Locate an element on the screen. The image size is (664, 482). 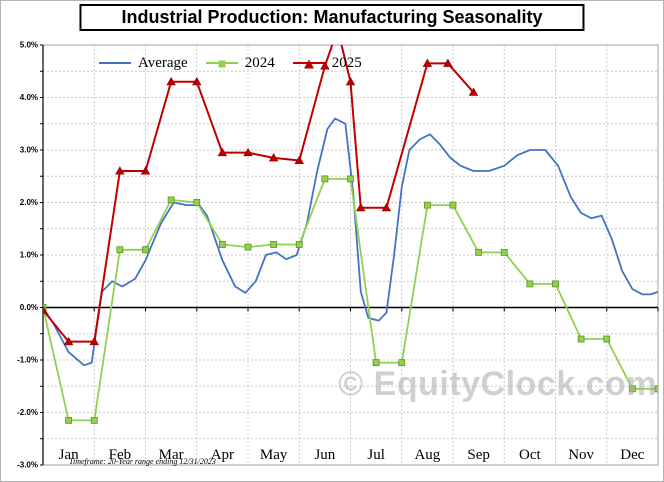
x-axis-label: Apr is located at coordinates (222, 455).